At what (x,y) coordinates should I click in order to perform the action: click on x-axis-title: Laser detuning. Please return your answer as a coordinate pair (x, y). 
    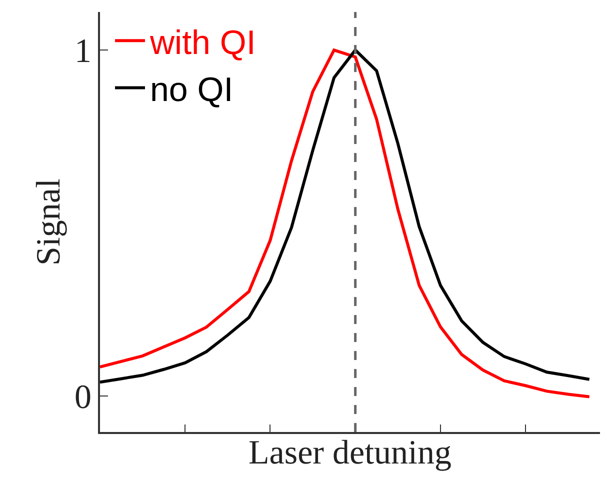
    Looking at the image, I should click on (350, 453).